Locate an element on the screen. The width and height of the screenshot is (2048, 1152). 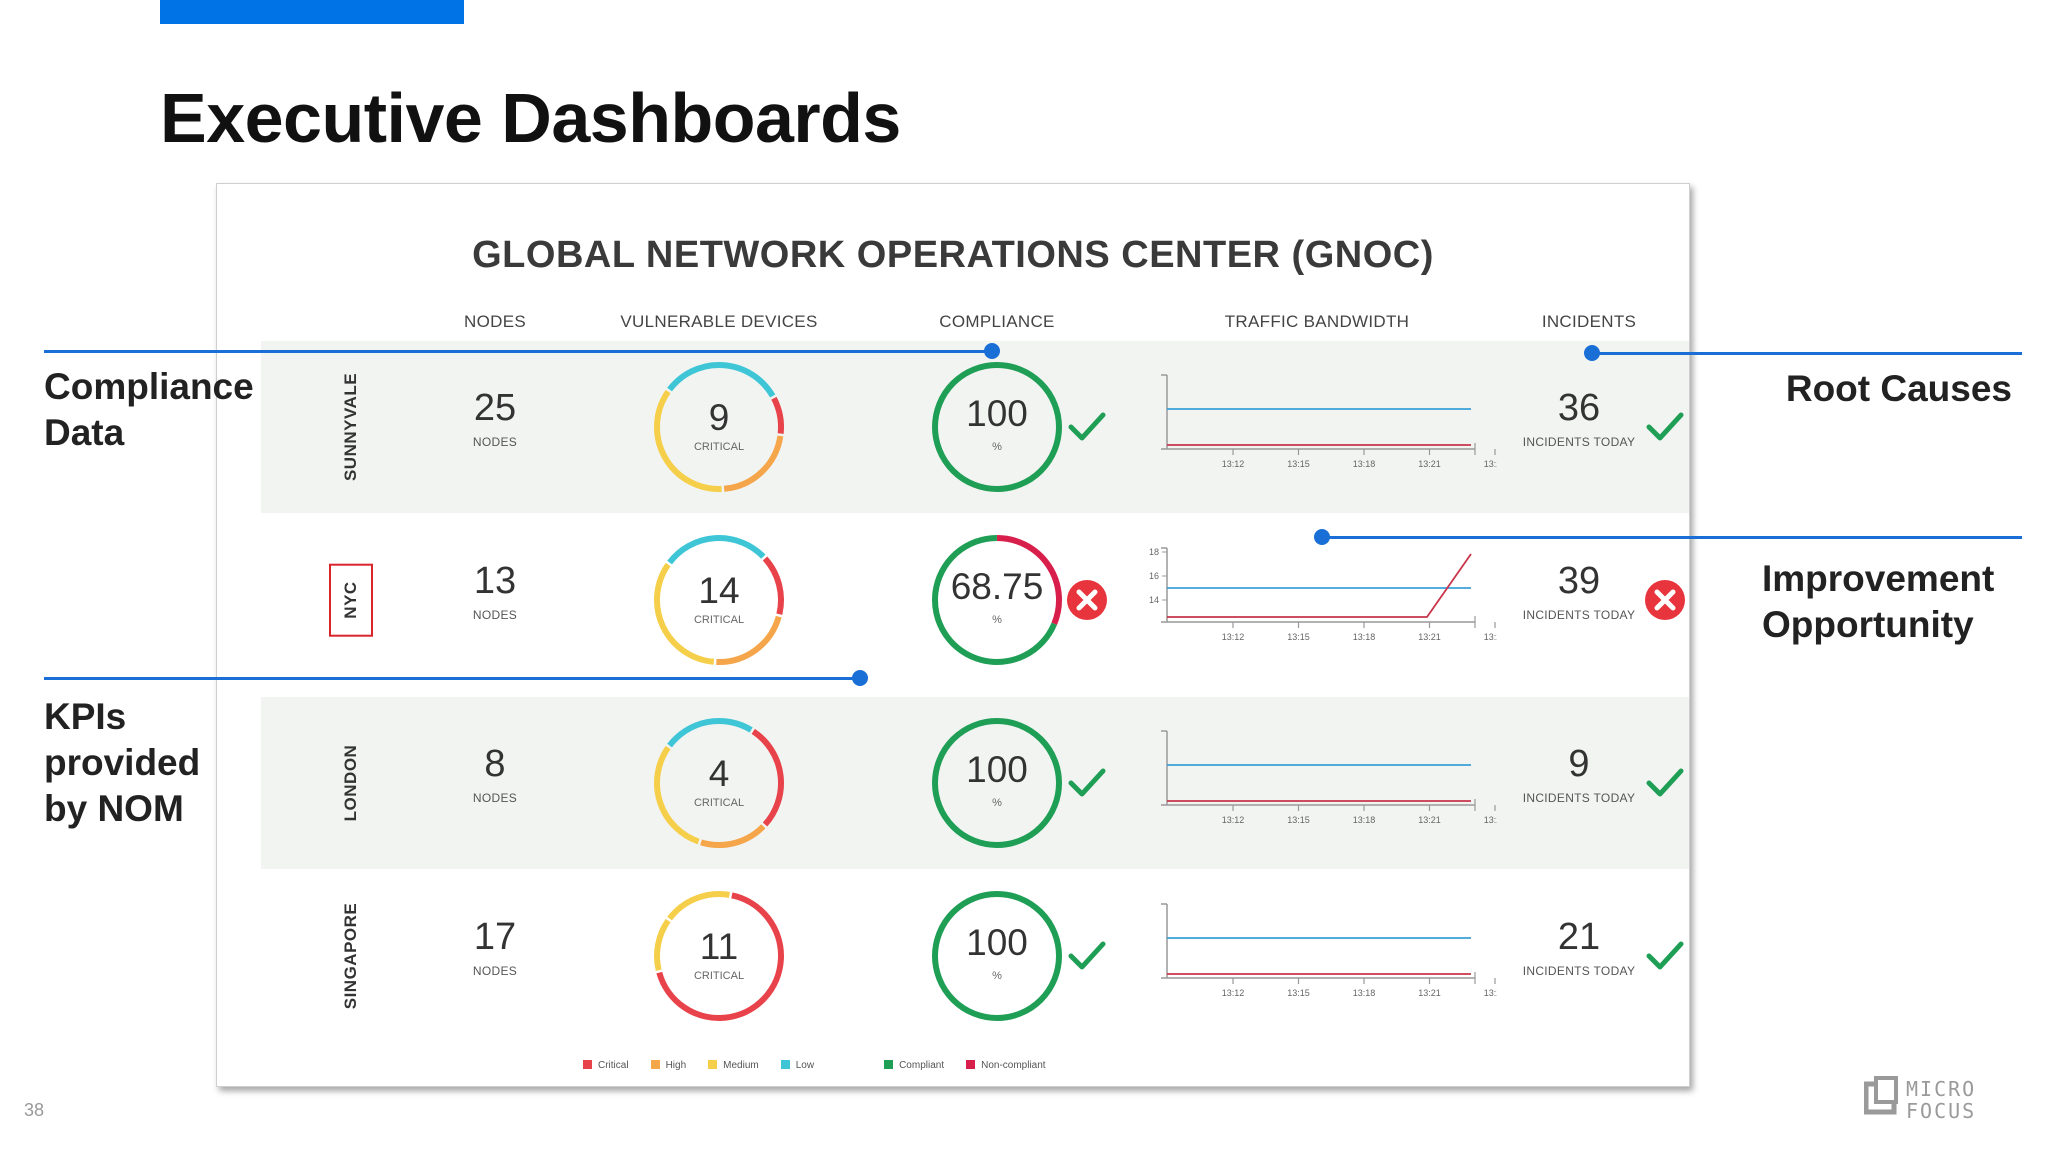
page-number: 38 is located at coordinates (34, 1110).